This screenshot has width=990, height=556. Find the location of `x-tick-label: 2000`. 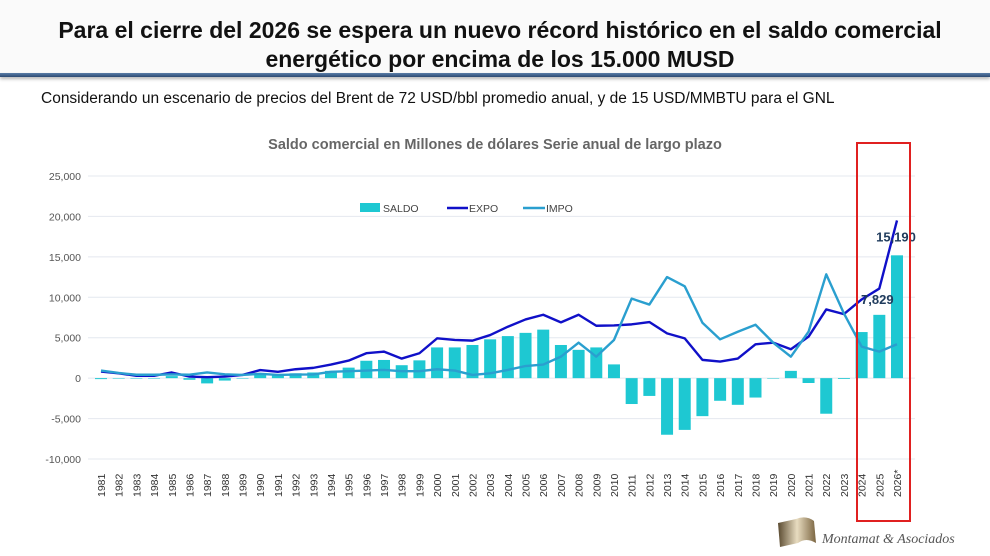

x-tick-label: 2000 is located at coordinates (438, 485).